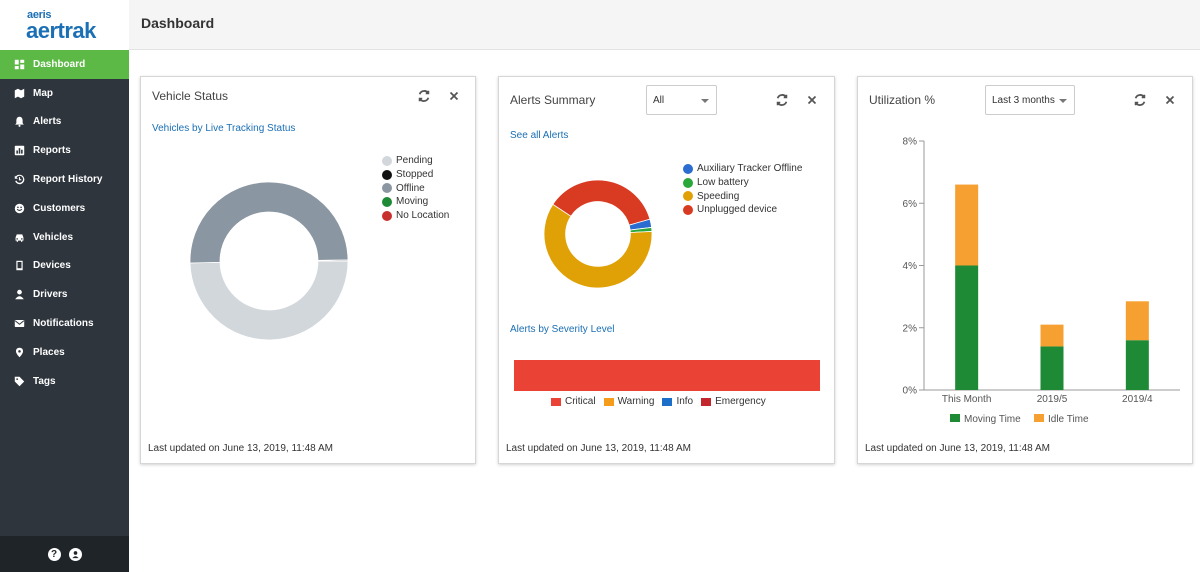  I want to click on x-tick-label: 2019/4, so click(1137, 399).